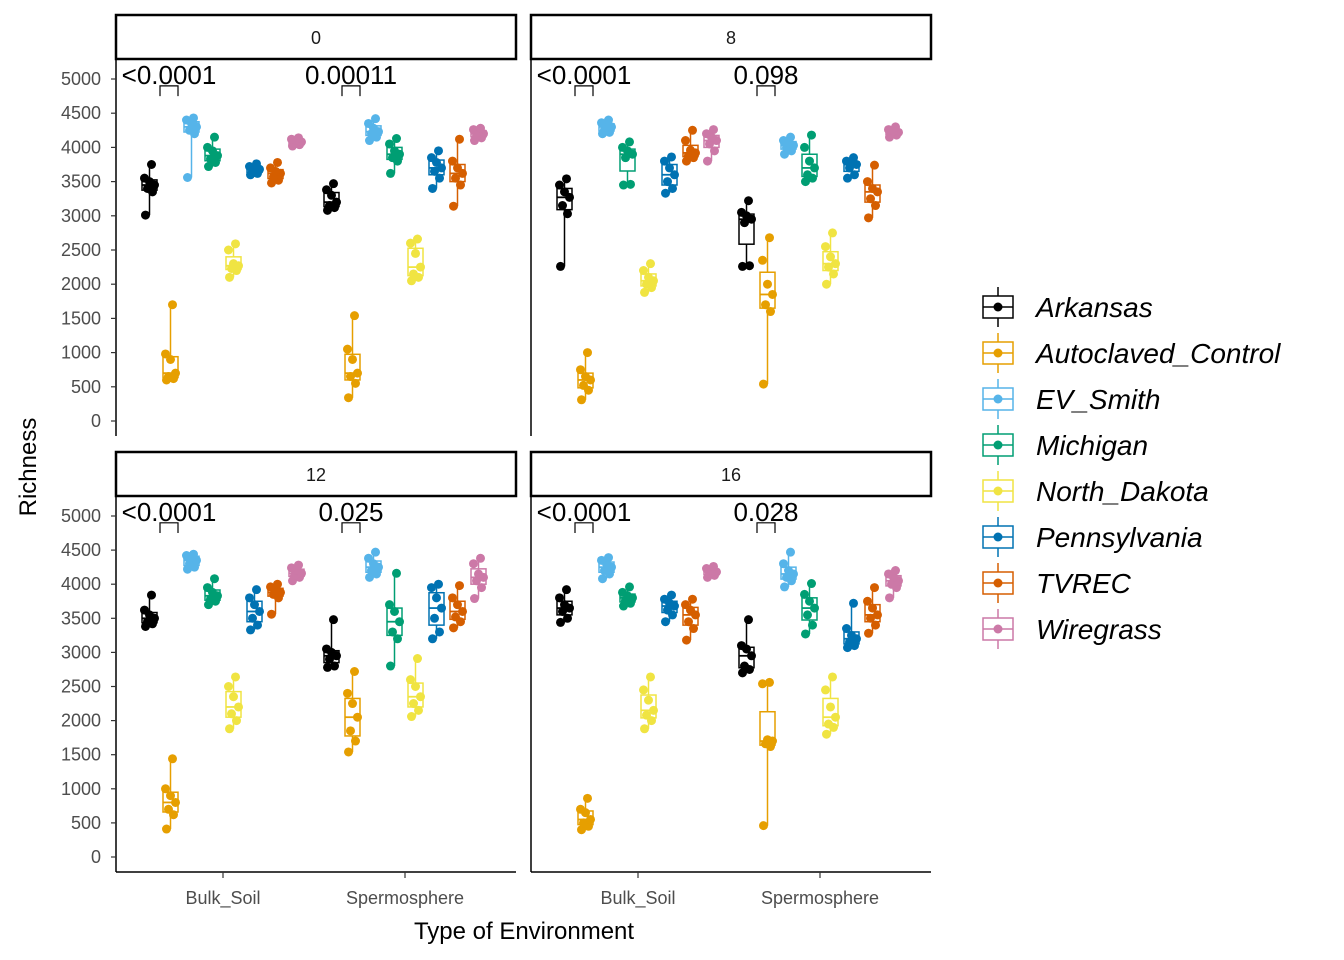  Describe the element at coordinates (350, 512) in the screenshot. I see `p-value-label: 0.025` at that location.